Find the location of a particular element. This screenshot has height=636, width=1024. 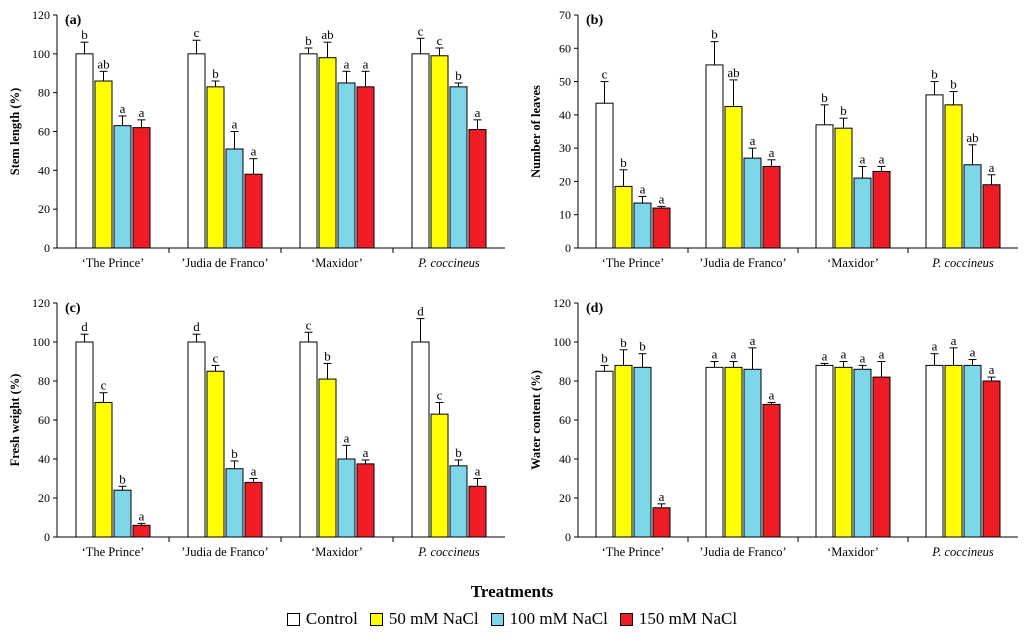

legend-swatch-100mm is located at coordinates (497, 619).